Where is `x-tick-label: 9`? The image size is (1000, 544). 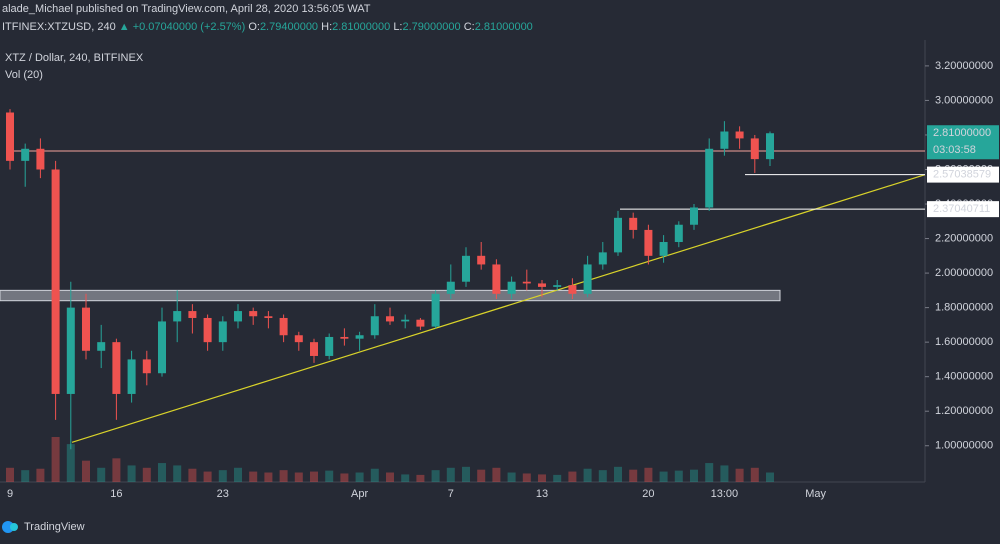
x-tick-label: 9 is located at coordinates (10, 494).